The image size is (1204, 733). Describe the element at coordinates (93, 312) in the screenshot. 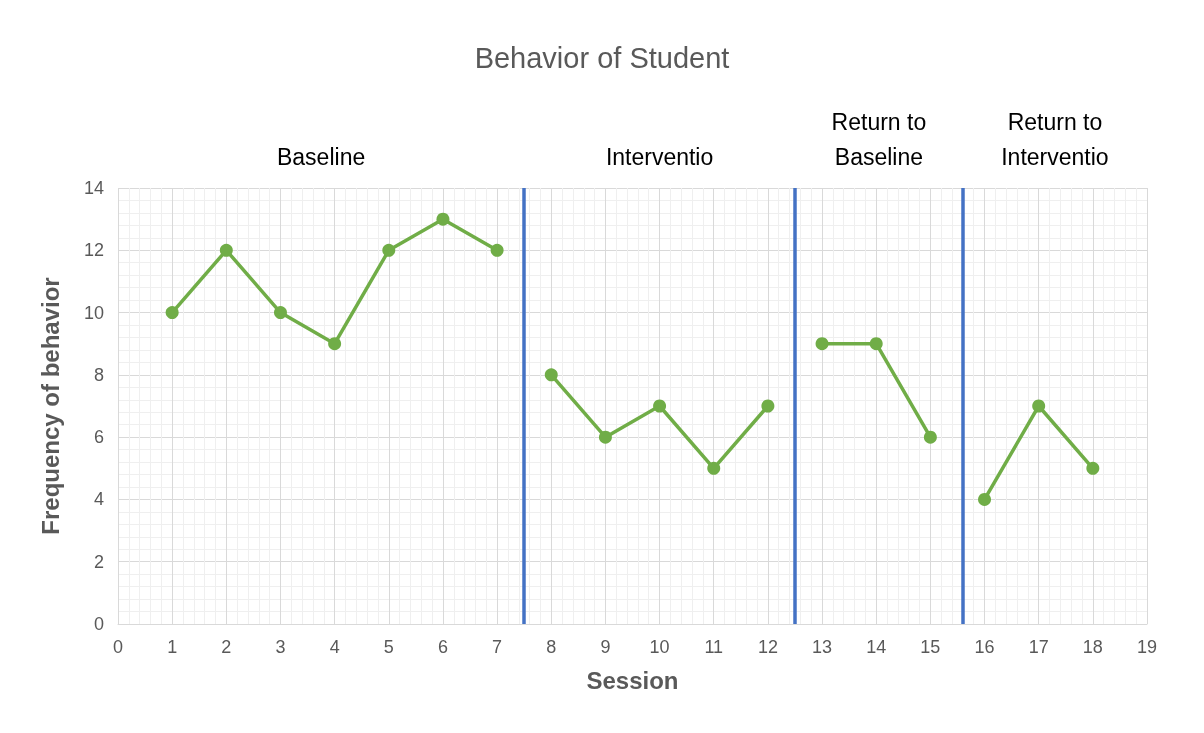

I see `y-tick-label: 10` at that location.